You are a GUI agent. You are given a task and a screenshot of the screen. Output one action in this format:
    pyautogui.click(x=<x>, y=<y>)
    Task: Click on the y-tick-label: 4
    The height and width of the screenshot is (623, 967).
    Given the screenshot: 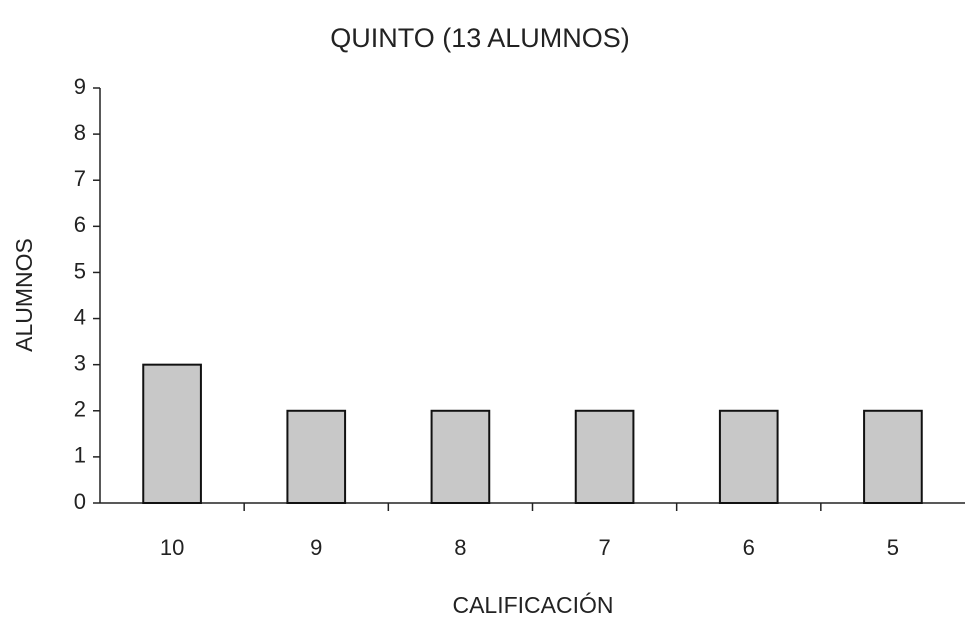 What is the action you would take?
    pyautogui.click(x=80, y=316)
    